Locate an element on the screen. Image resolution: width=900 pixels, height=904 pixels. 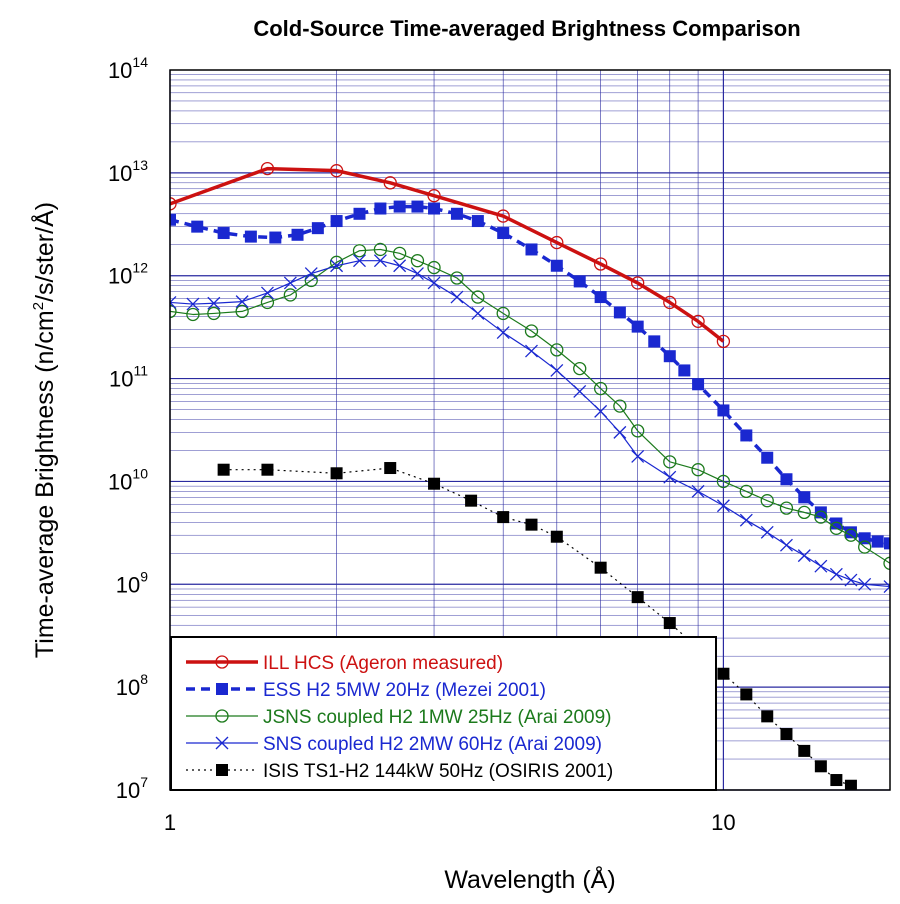
y-axis-label: Time-average Brightness (n/cm2/s/ster/Å) is located at coordinates (44, 430).